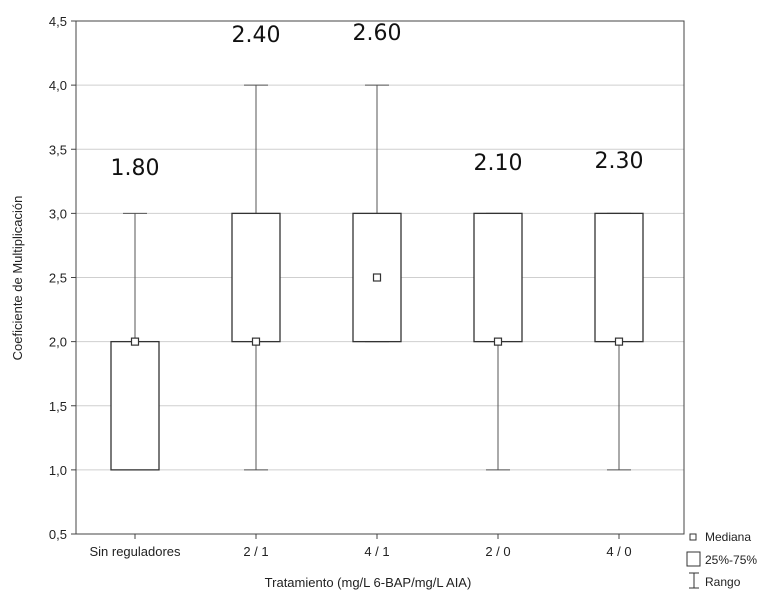 This screenshot has height=596, width=783. I want to click on legend-box-marker, so click(693, 559).